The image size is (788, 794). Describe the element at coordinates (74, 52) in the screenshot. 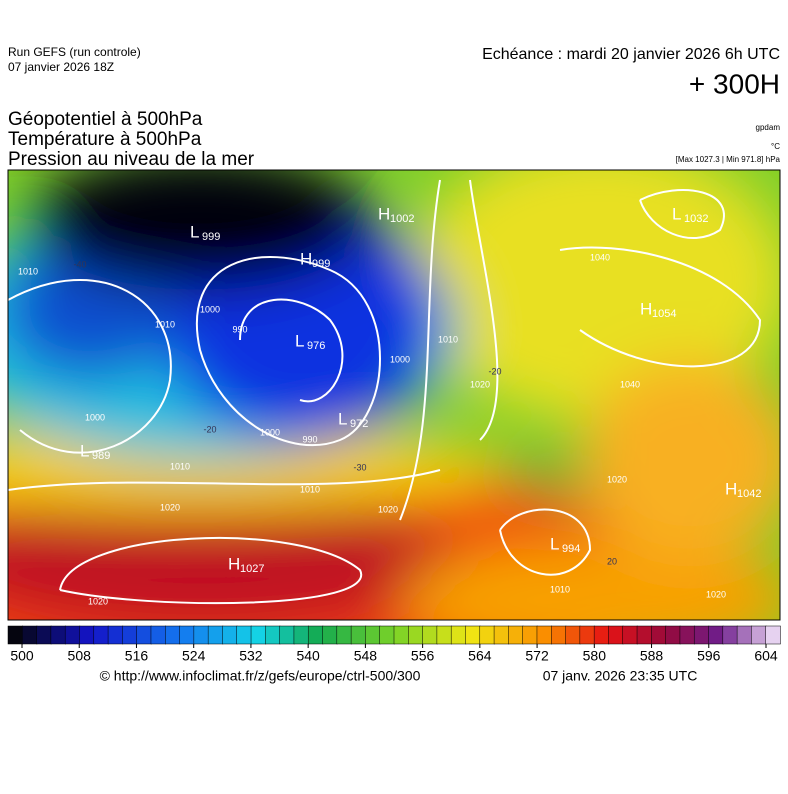

I see `run-label: Run GEFS (run controle)` at that location.